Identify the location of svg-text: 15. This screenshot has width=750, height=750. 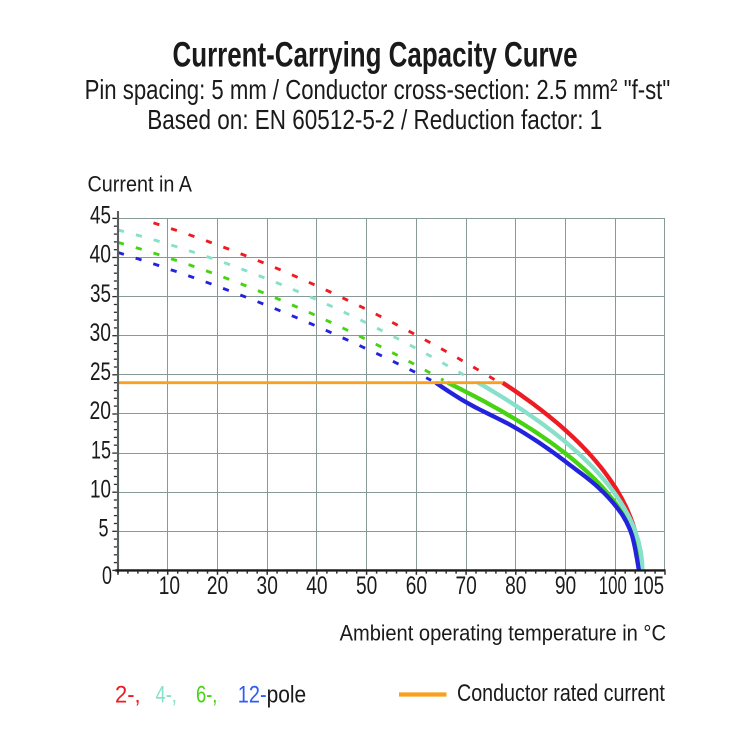
(101, 450).